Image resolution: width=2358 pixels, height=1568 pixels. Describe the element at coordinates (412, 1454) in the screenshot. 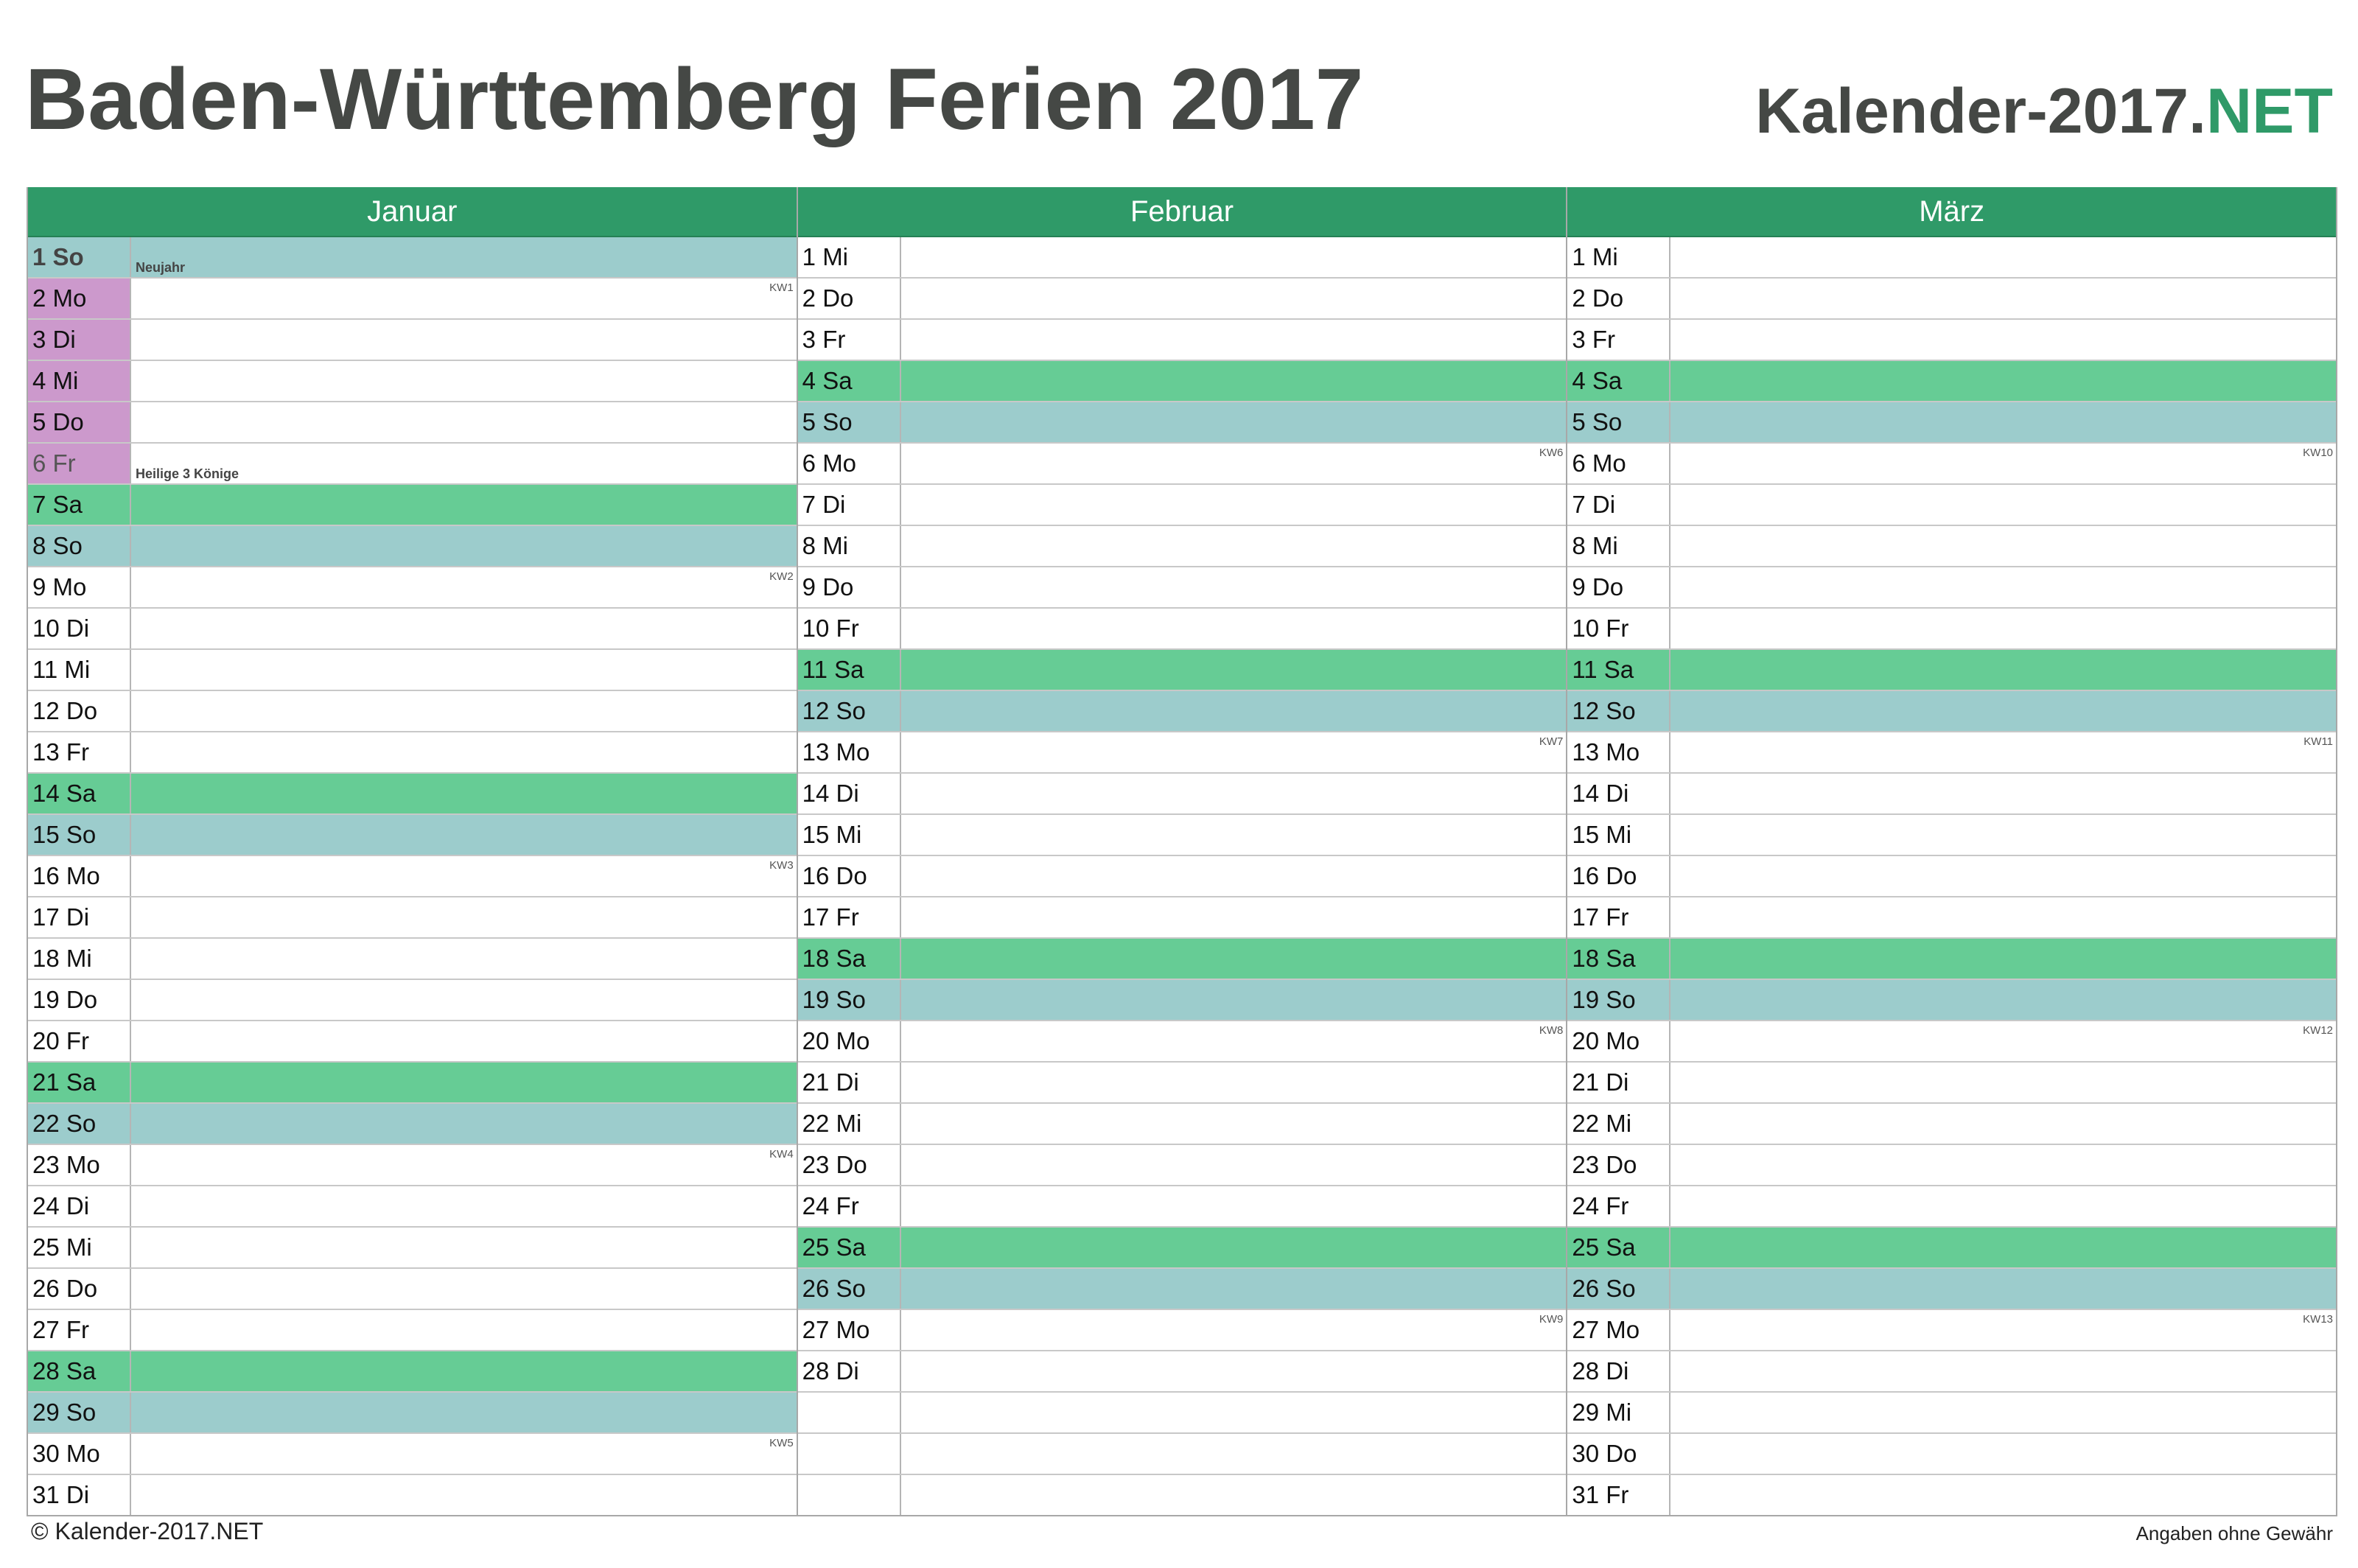

I see `day-row: 30 Mo KW5` at that location.